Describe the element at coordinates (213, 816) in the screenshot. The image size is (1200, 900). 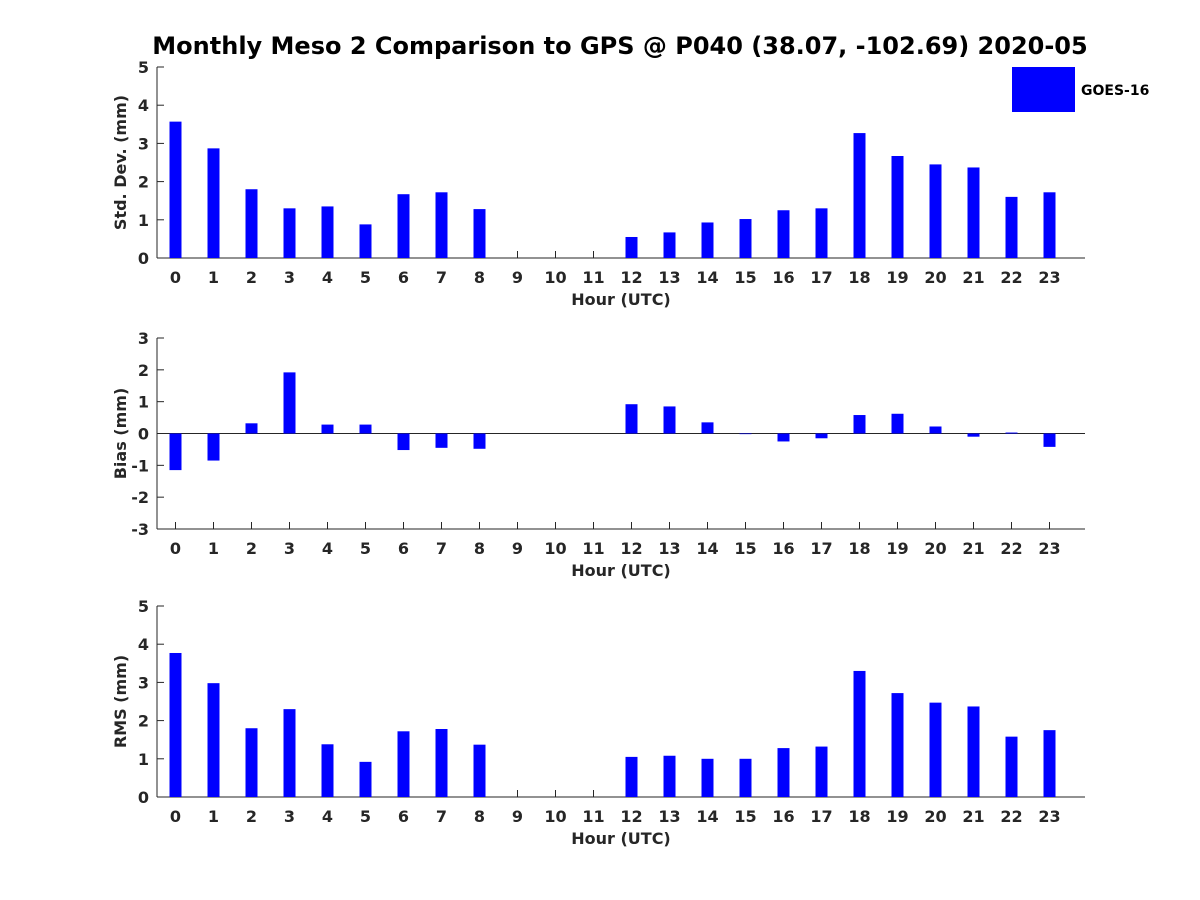
I see `rms-x-tick-label: 1` at that location.